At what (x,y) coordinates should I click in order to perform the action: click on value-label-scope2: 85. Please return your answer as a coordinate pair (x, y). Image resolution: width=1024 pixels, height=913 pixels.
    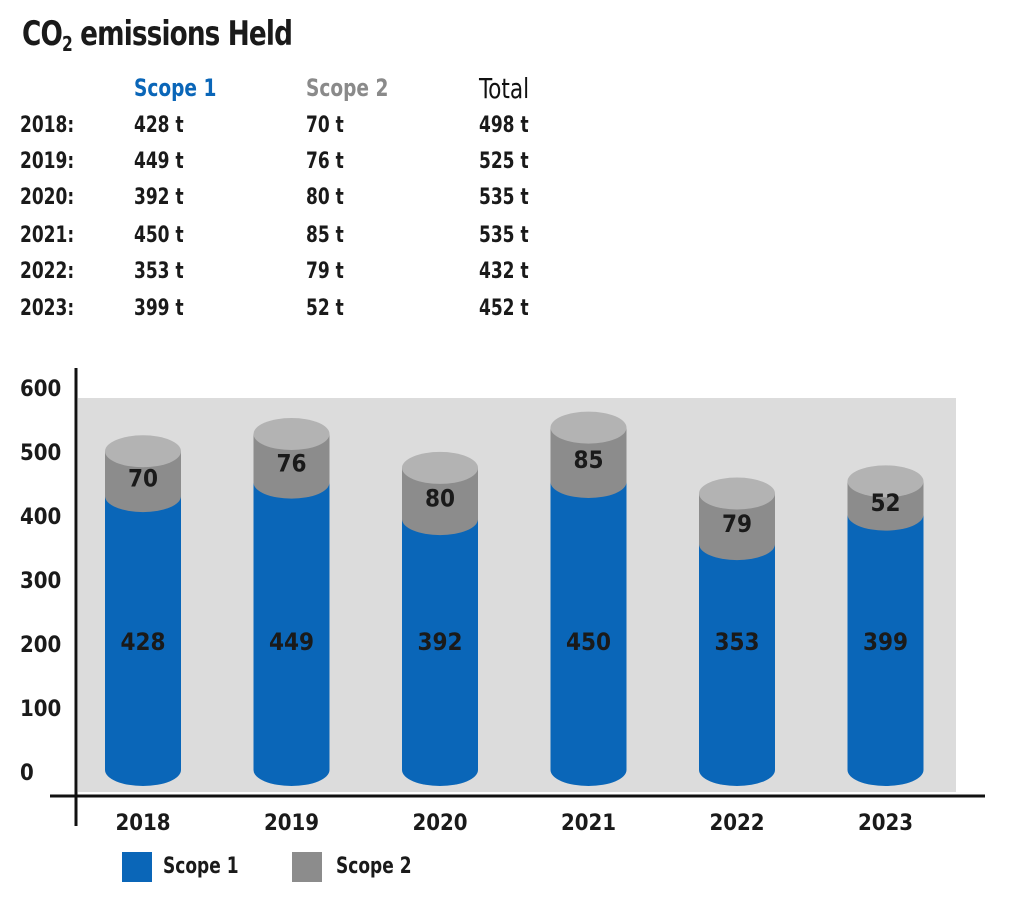
    Looking at the image, I should click on (588, 460).